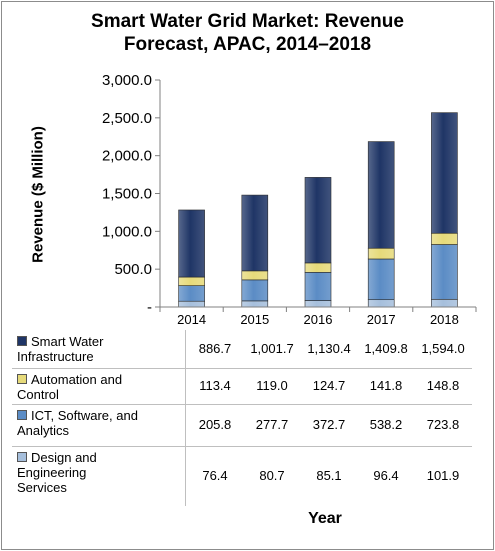 Image resolution: width=495 pixels, height=551 pixels. What do you see at coordinates (102, 394) in the screenshot?
I see `series-name-line: Control` at bounding box center [102, 394].